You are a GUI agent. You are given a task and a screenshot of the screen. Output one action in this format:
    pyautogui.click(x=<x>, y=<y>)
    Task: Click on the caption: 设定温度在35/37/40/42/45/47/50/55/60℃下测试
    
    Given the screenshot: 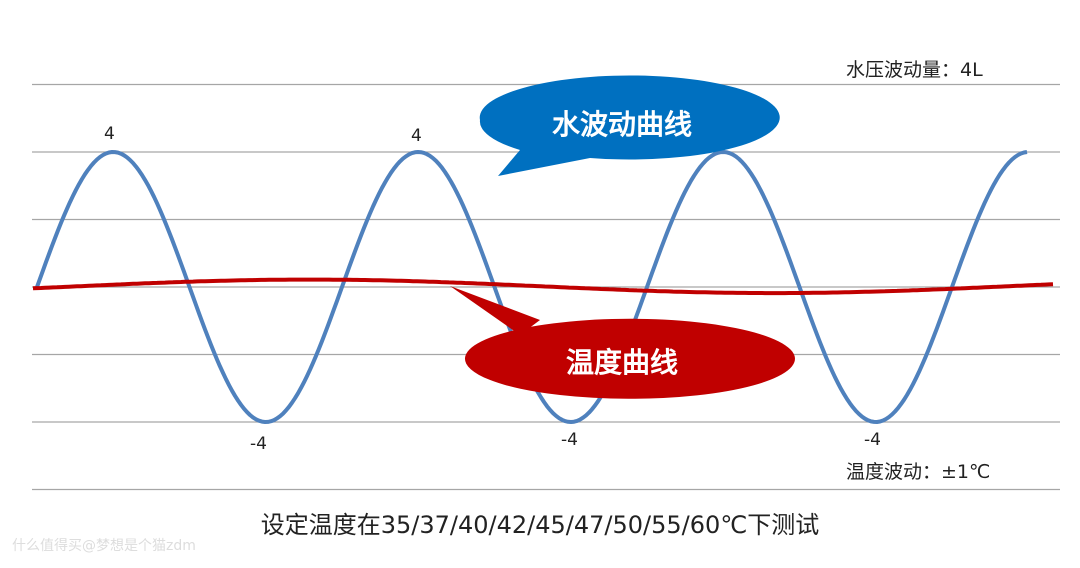 What is the action you would take?
    pyautogui.click(x=540, y=525)
    